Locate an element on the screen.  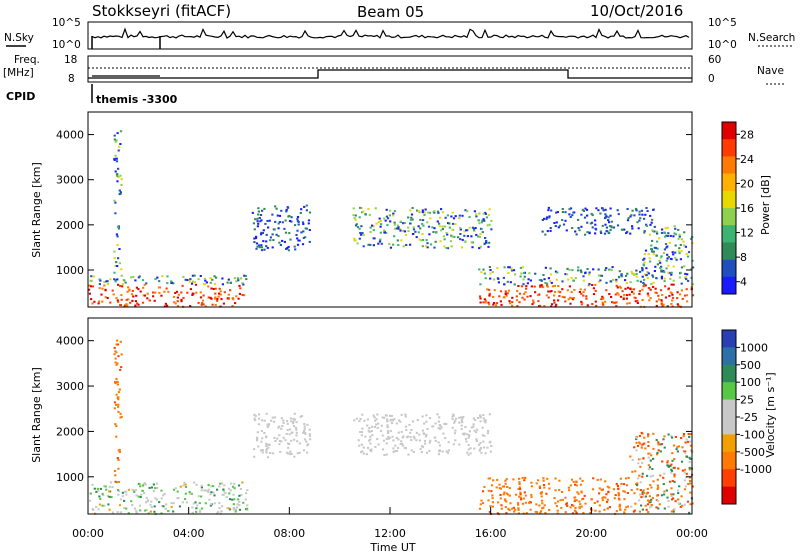
velocity-ylabel: Slant Range [km] is located at coordinates (36, 415).